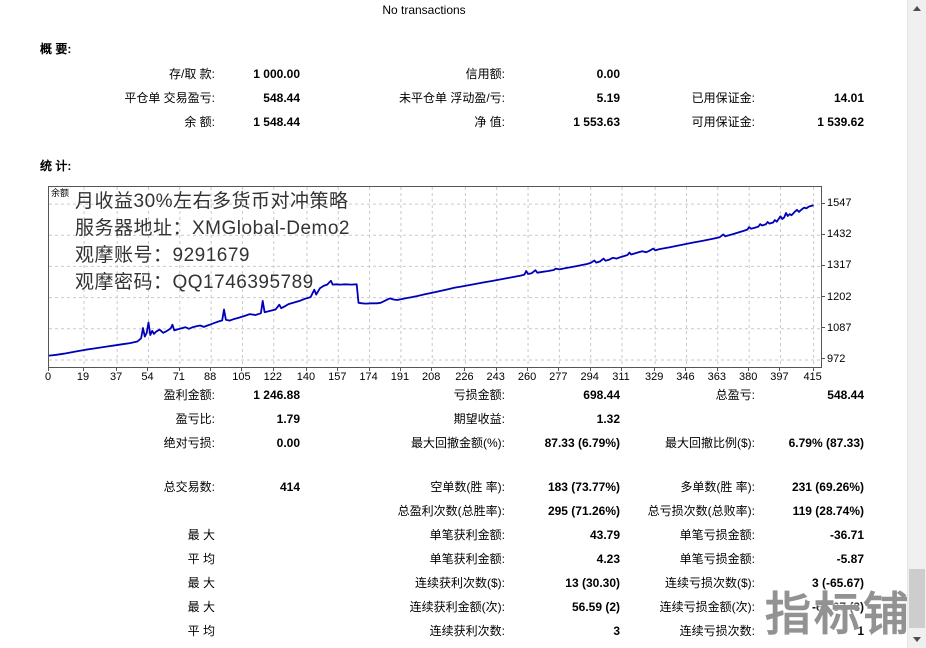 Image resolution: width=926 pixels, height=648 pixels. Describe the element at coordinates (709, 583) in the screenshot. I see `stat-label: 连续亏损次数($):` at that location.